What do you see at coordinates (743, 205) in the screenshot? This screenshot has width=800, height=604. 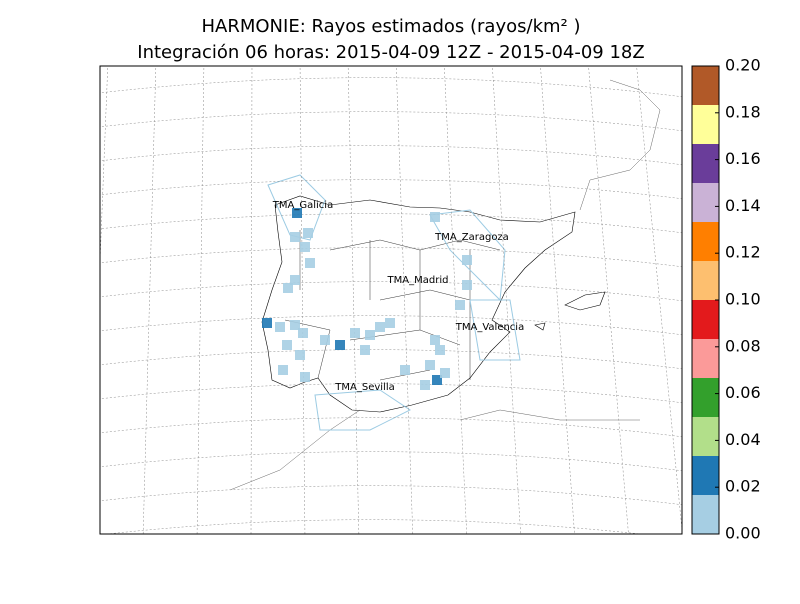 I see `colorbar-tick-label: 0.14` at bounding box center [743, 205].